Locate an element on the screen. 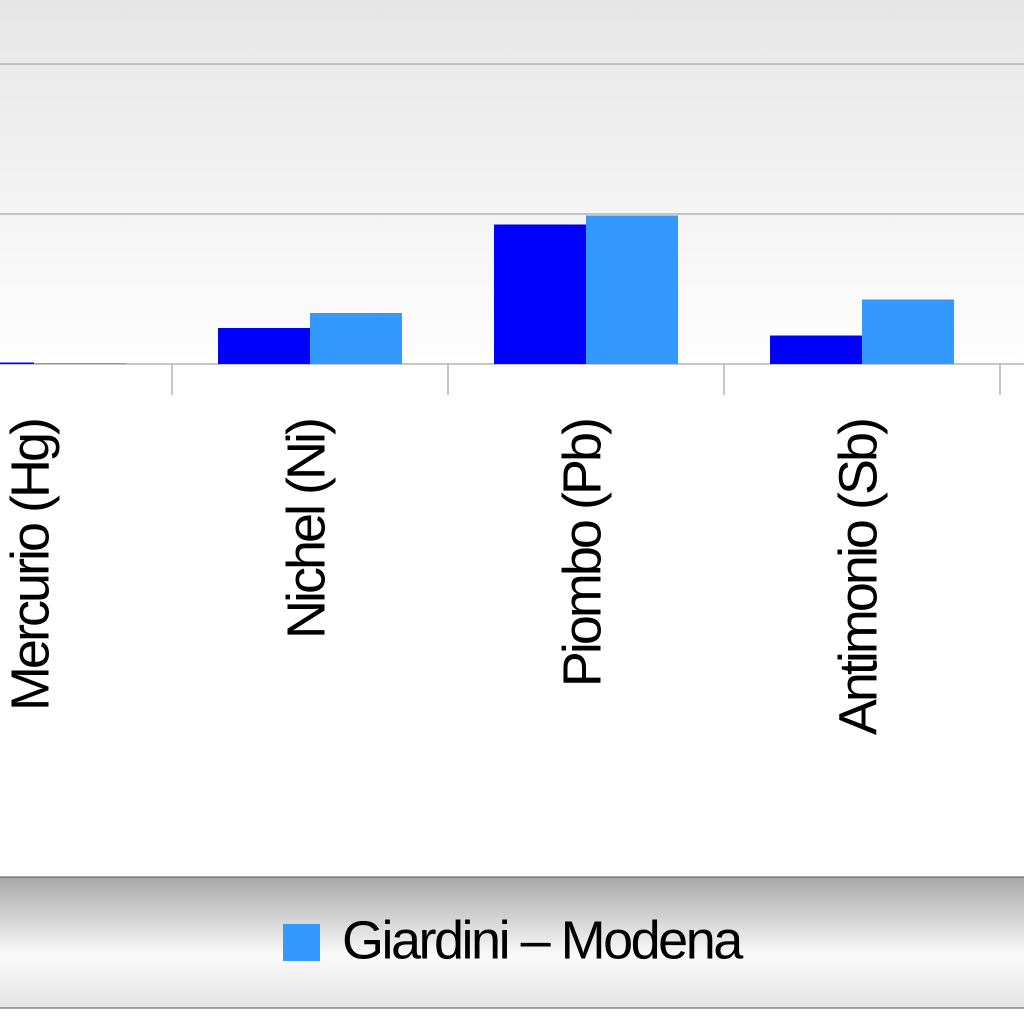 Image resolution: width=1024 pixels, height=1029 pixels. x-tick-label: Nichel (Ni) is located at coordinates (306, 529).